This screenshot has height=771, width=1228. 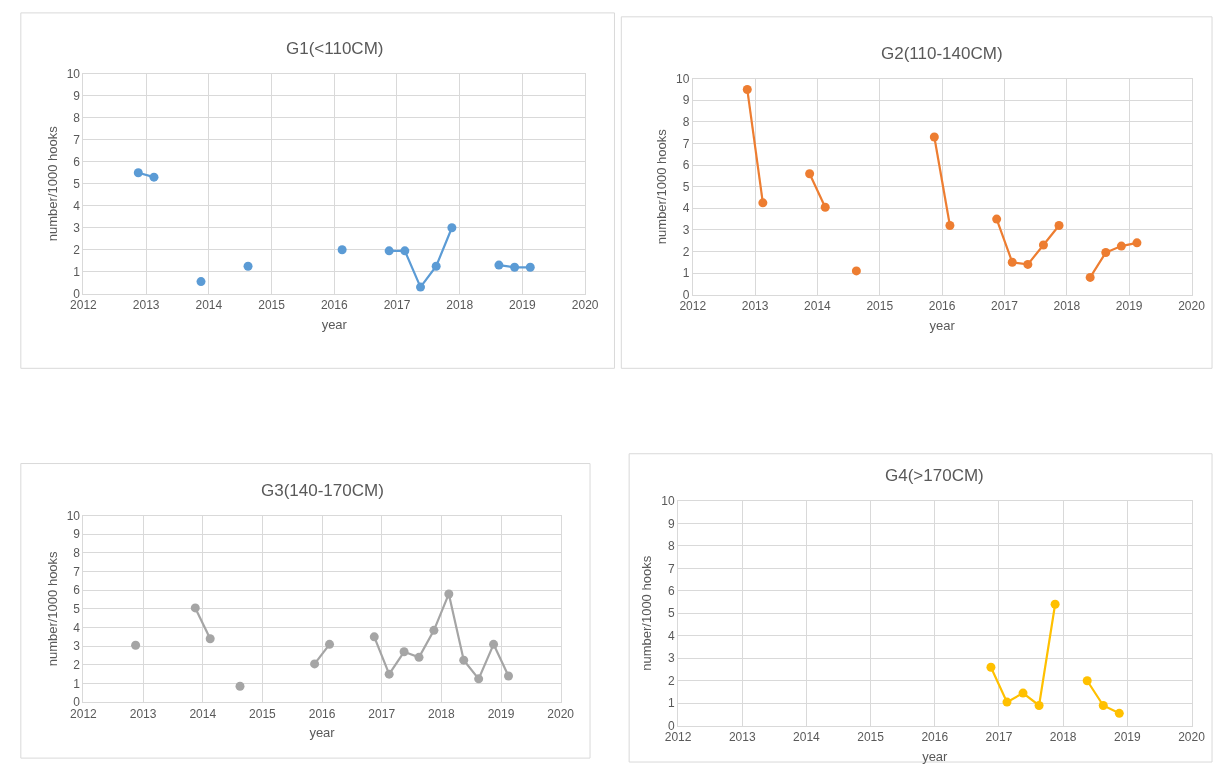 What do you see at coordinates (942, 53) in the screenshot?
I see `chart-title: G2(110-140CM)` at bounding box center [942, 53].